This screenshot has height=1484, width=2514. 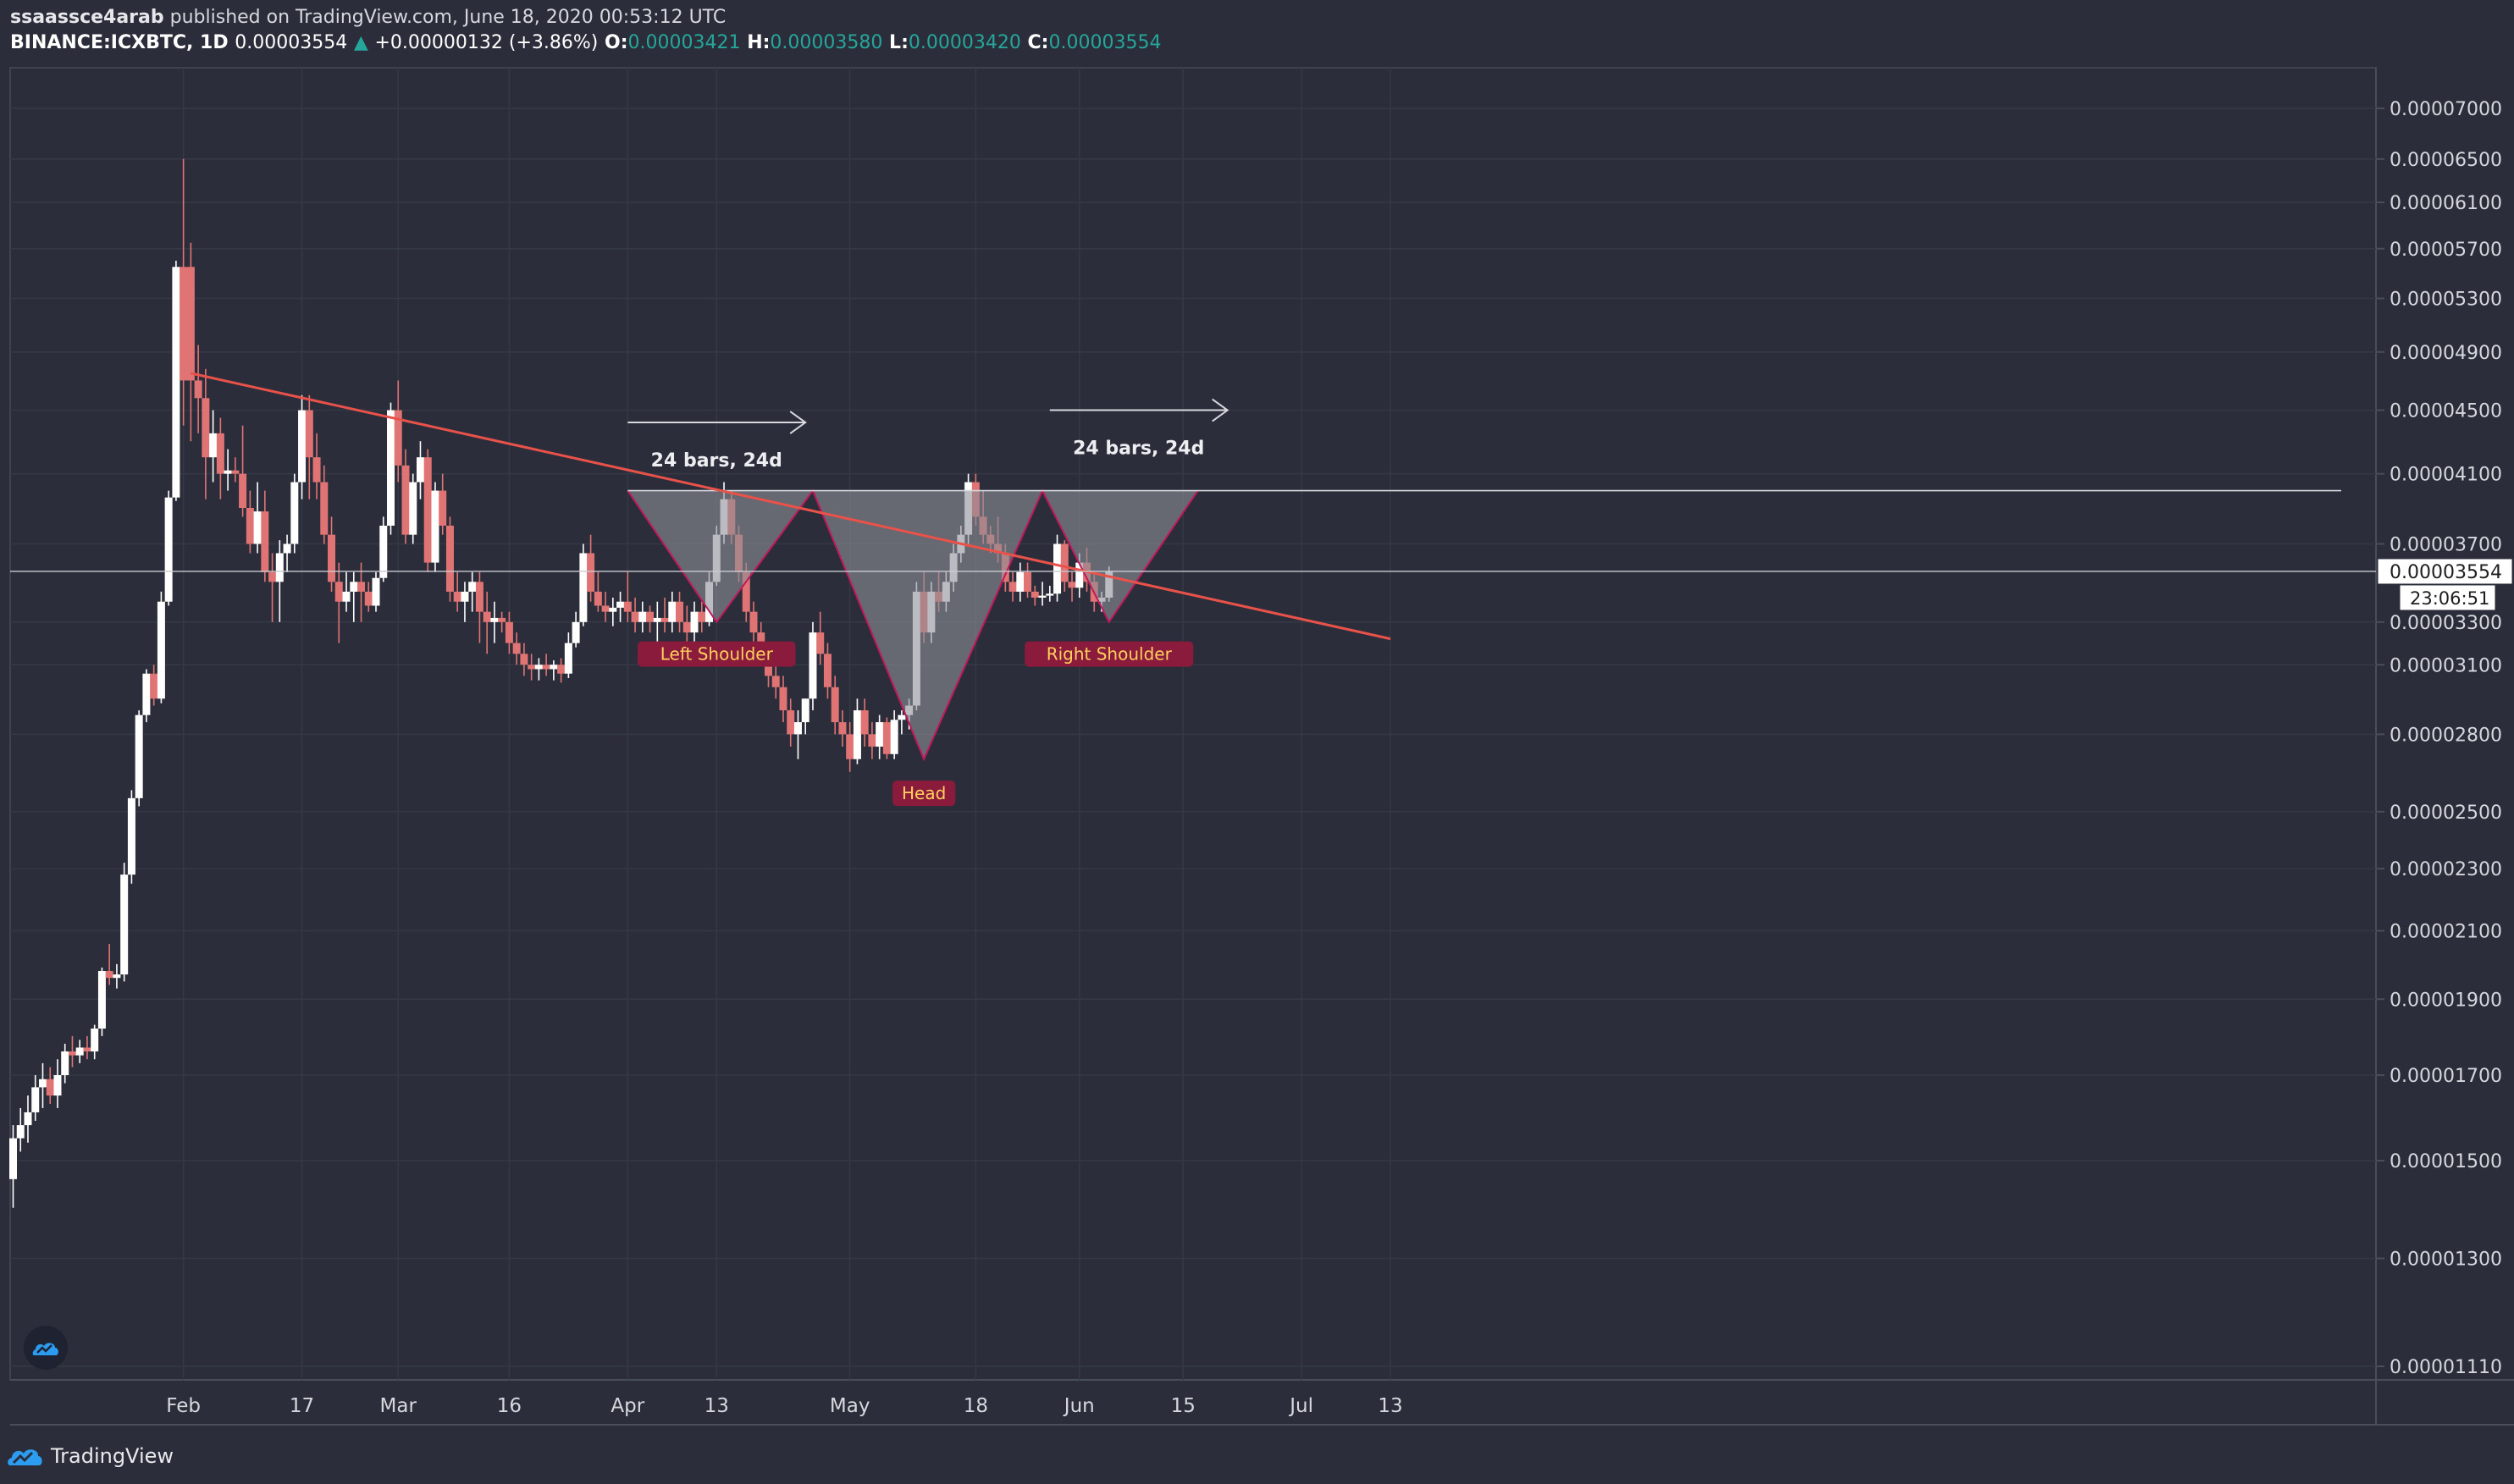 What do you see at coordinates (360, 42) in the screenshot?
I see `change-arrow-icon: ▲` at bounding box center [360, 42].